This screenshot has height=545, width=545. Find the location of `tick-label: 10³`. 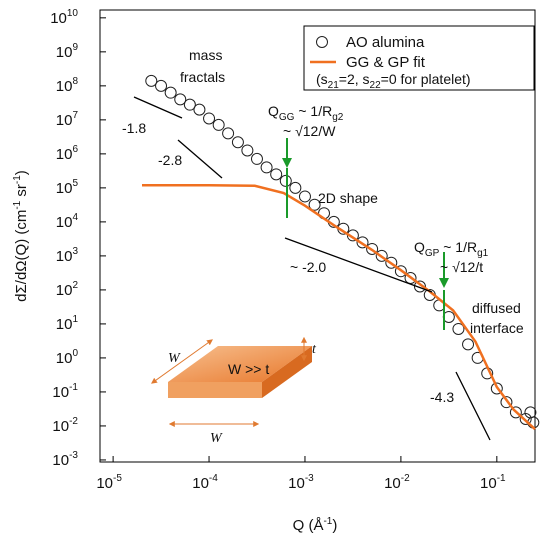

tick-label: 10³ is located at coordinates (67, 255).